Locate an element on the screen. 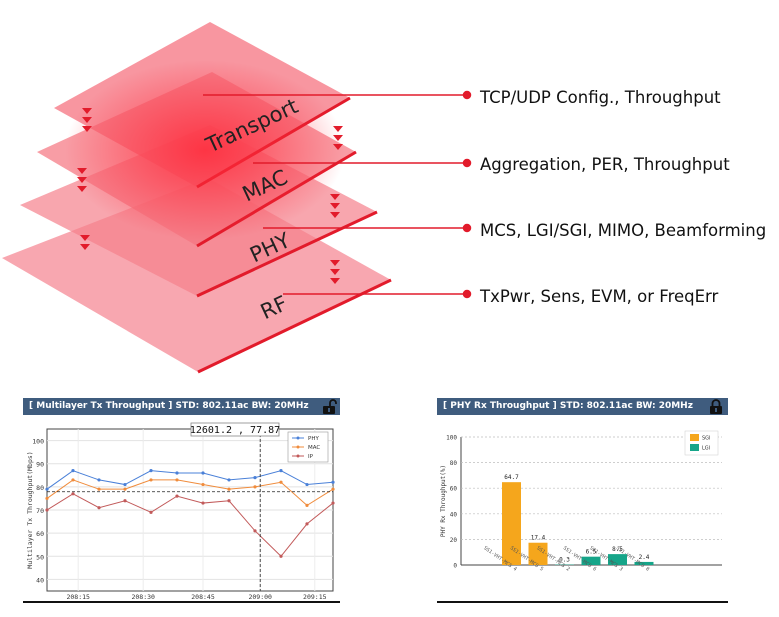 The image size is (779, 617). legend-label-sgi: SGI is located at coordinates (706, 439).